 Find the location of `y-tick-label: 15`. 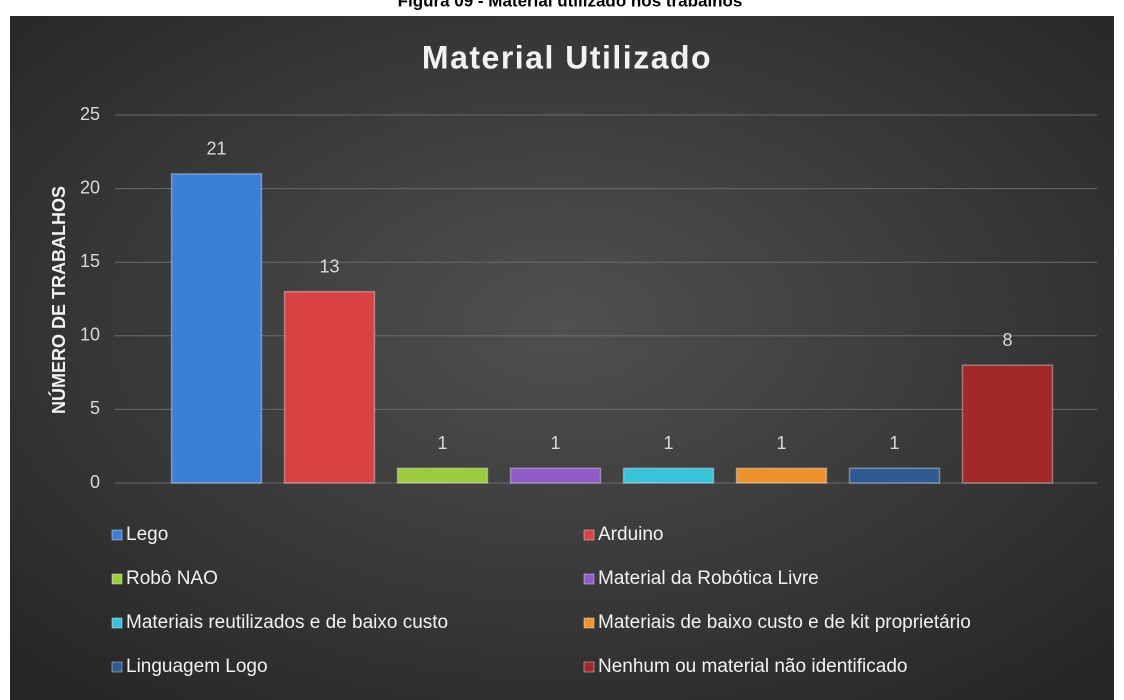

y-tick-label: 15 is located at coordinates (90, 261).